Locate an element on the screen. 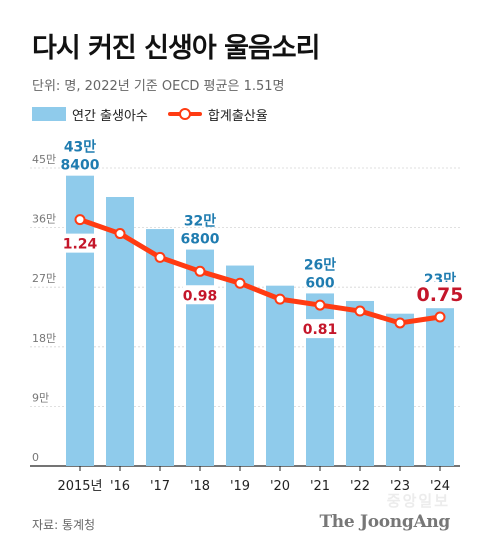 The height and width of the screenshot is (552, 480). x-tick-label: '16 is located at coordinates (120, 486).